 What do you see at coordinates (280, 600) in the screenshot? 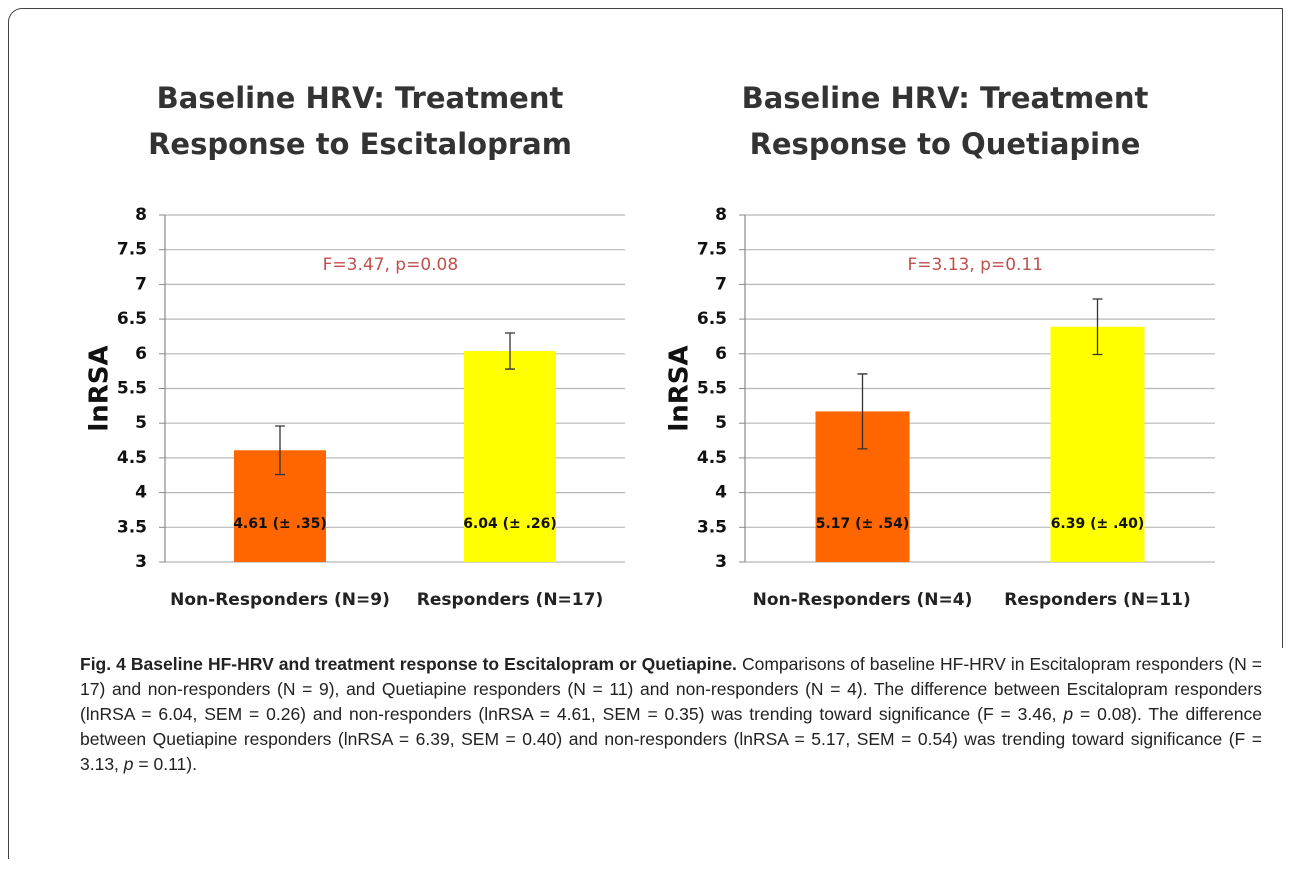
I see `x-tick-label: Non-Responders (N=9)` at bounding box center [280, 600].